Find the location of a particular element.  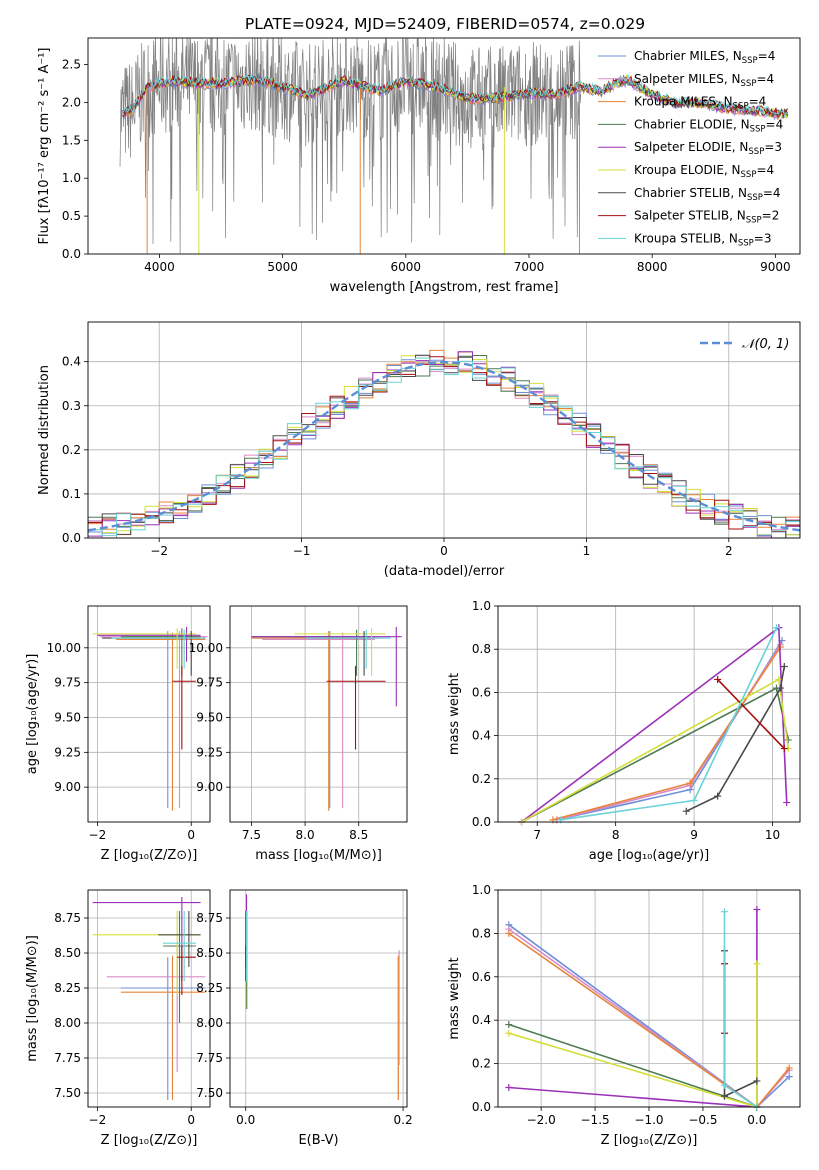

legend-suffix: =3 is located at coordinates (763, 238).